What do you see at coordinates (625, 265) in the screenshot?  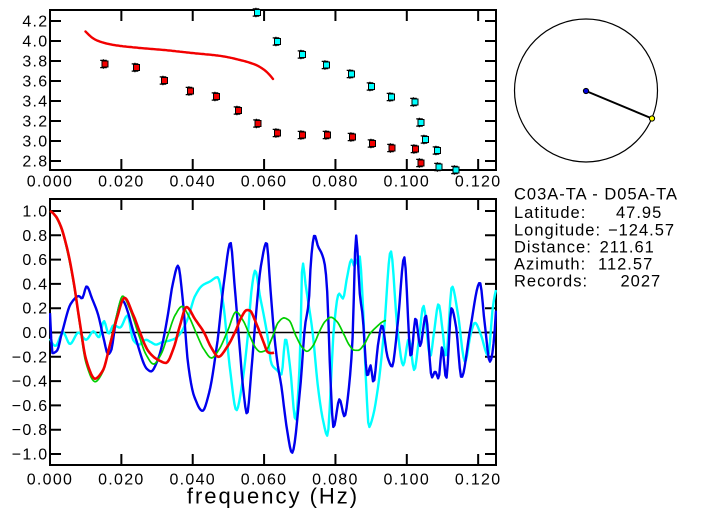 I see `svg-text: 112.57` at bounding box center [625, 265].